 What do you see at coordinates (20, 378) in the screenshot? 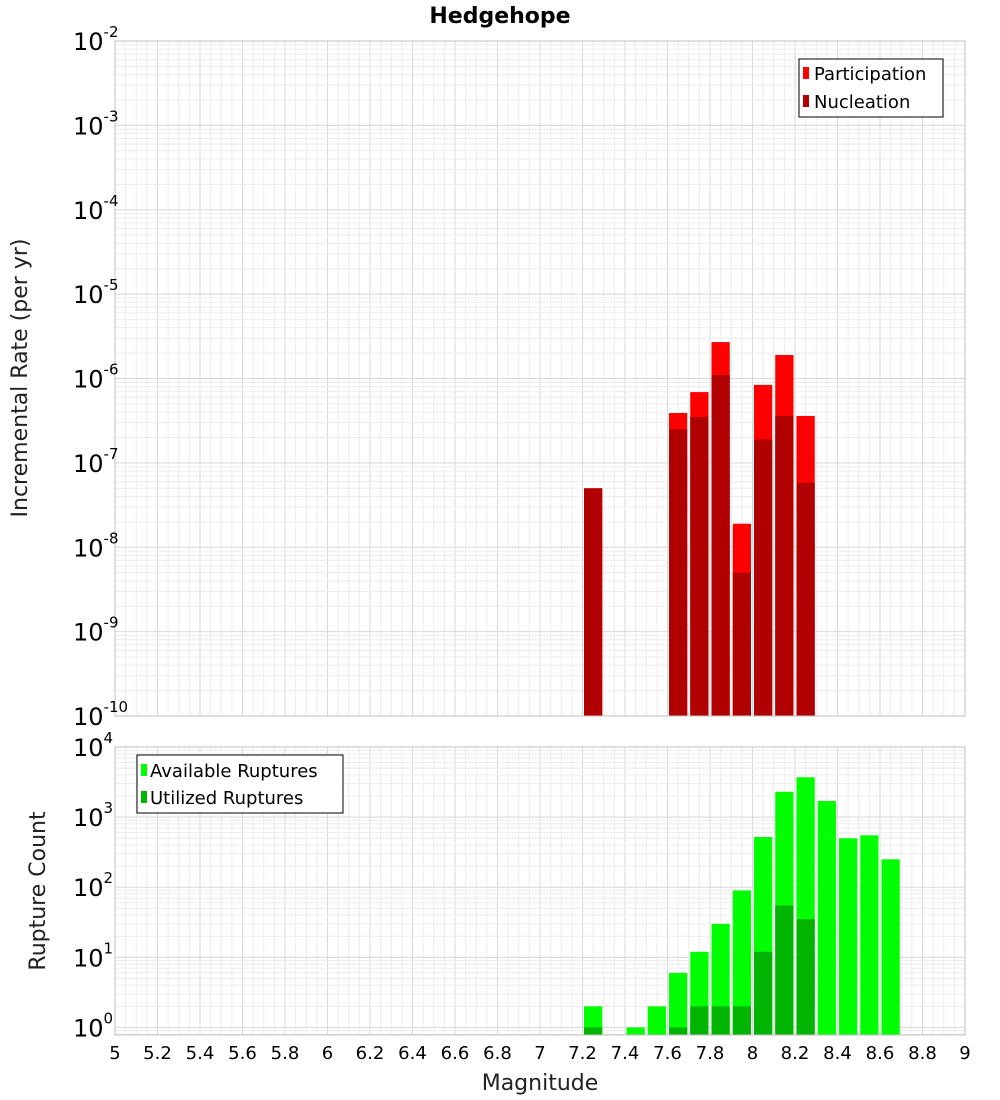
I see `top-y-axis-label: Incremental Rate (per yr)` at bounding box center [20, 378].